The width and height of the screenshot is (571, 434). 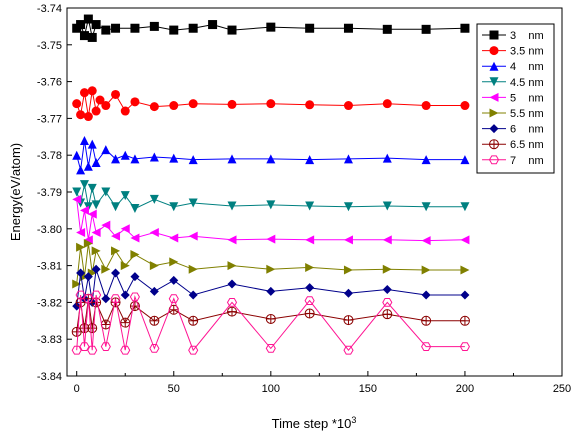 I want to click on y-tick-label: -3.82, so click(x=49, y=303).